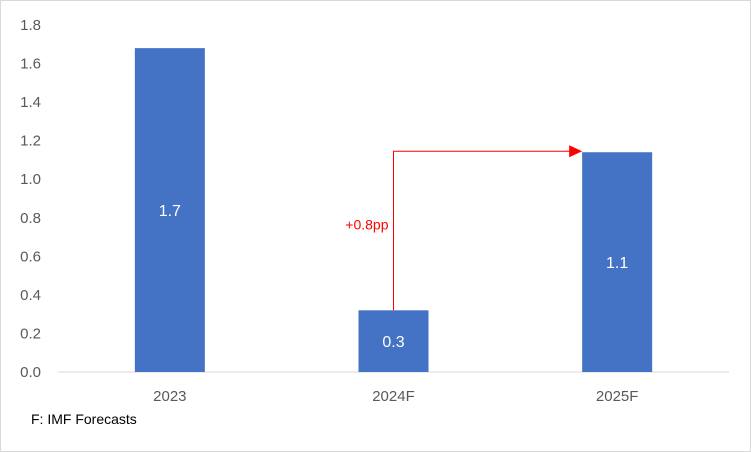 This screenshot has height=452, width=751. What do you see at coordinates (617, 396) in the screenshot?
I see `x-tick-label: 2025F` at bounding box center [617, 396].